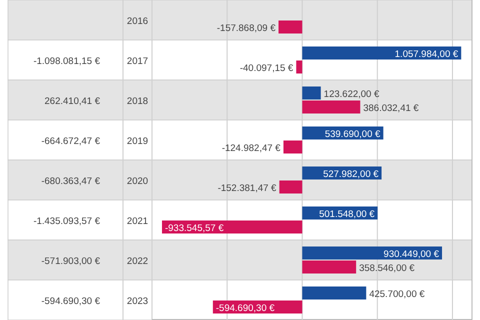  Describe the element at coordinates (137, 301) in the screenshot. I see `y-tick-label: 2023` at that location.